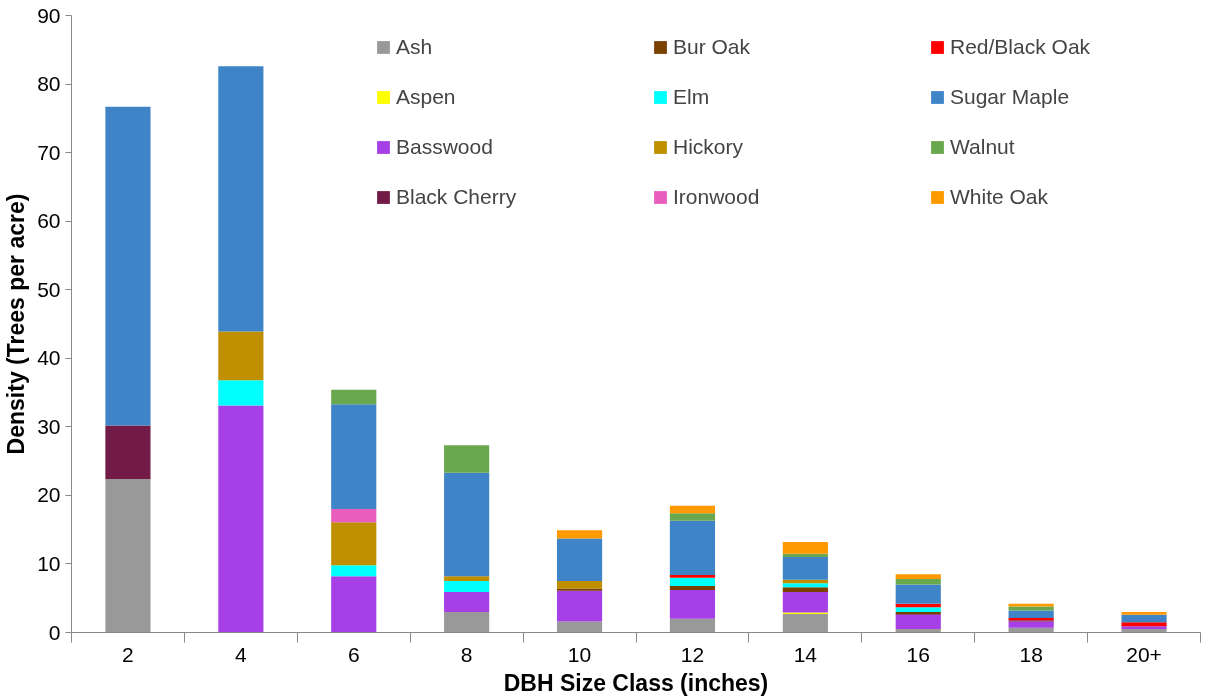 The image size is (1210, 698). Describe the element at coordinates (426, 97) in the screenshot. I see `legend-label: Aspen` at that location.